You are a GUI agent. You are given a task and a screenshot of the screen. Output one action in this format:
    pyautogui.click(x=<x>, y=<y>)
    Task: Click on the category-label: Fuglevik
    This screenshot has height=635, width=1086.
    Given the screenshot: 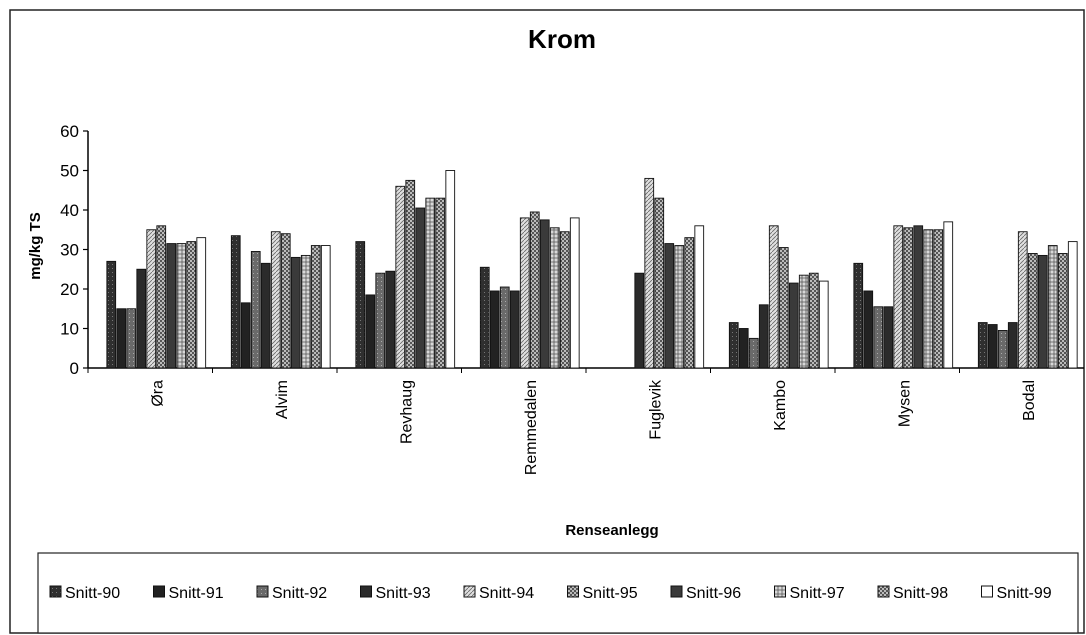 What is the action you would take?
    pyautogui.click(x=655, y=409)
    